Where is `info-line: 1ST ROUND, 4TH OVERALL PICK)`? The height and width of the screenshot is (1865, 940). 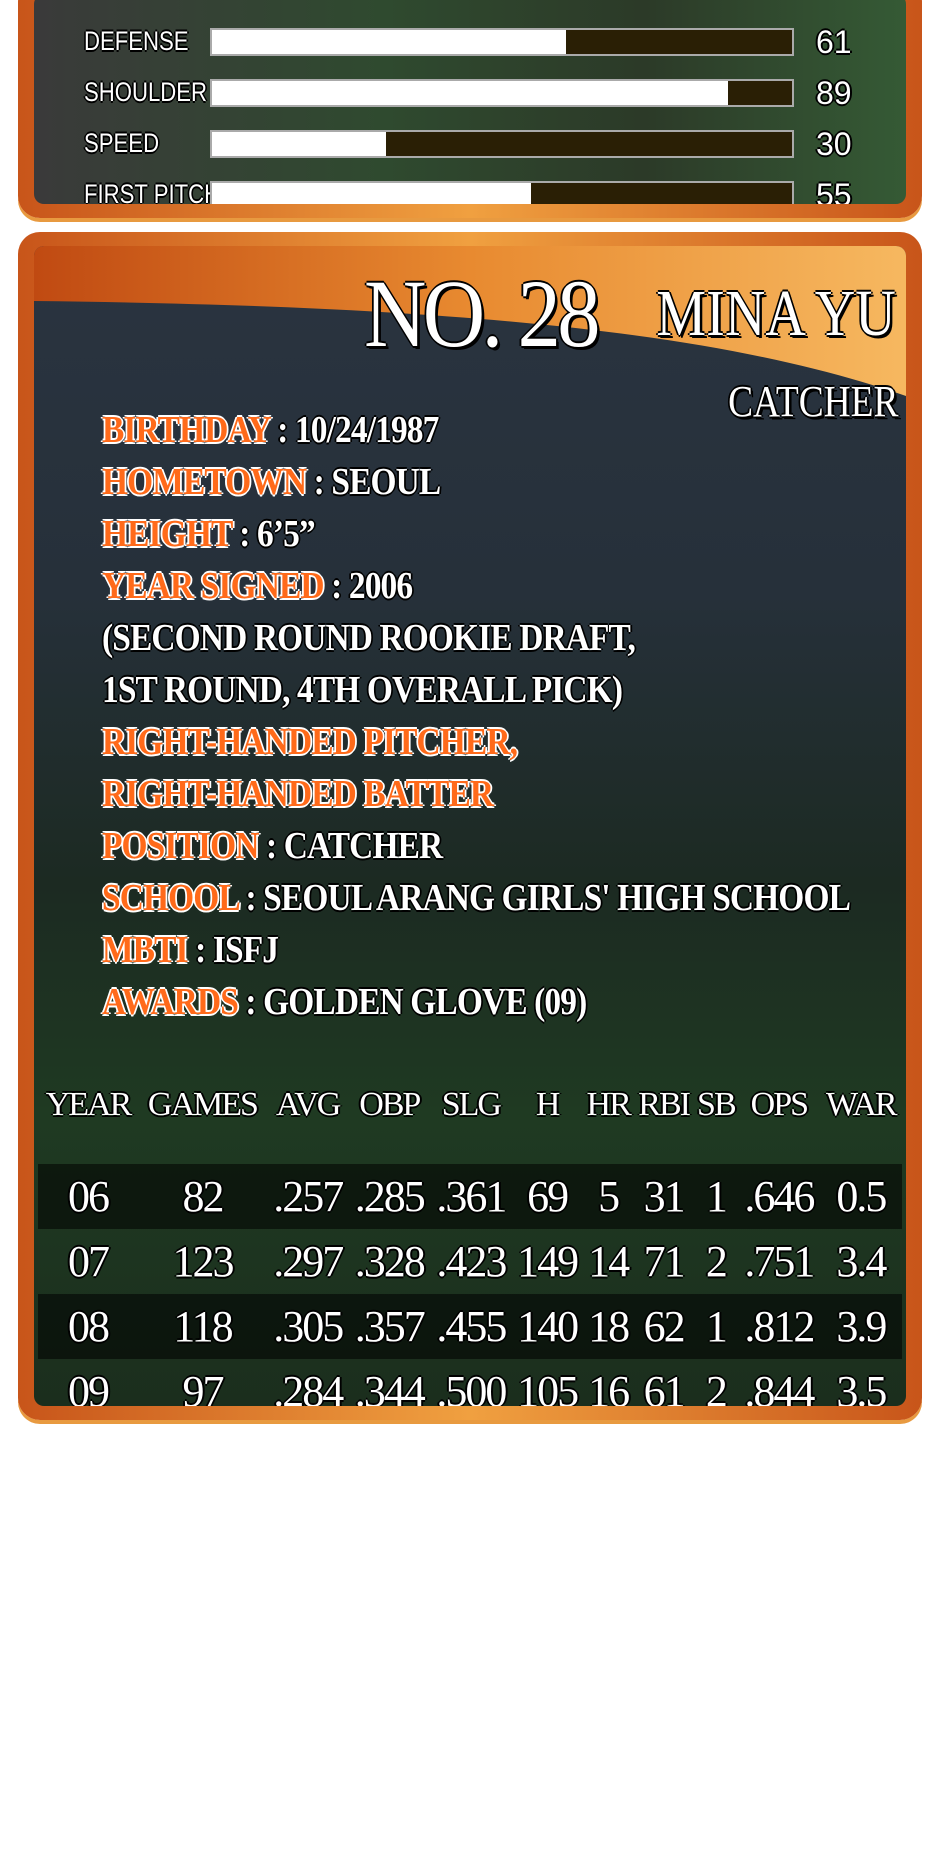 info-line: 1ST ROUND, 4TH OVERALL PICK) is located at coordinates (476, 694).